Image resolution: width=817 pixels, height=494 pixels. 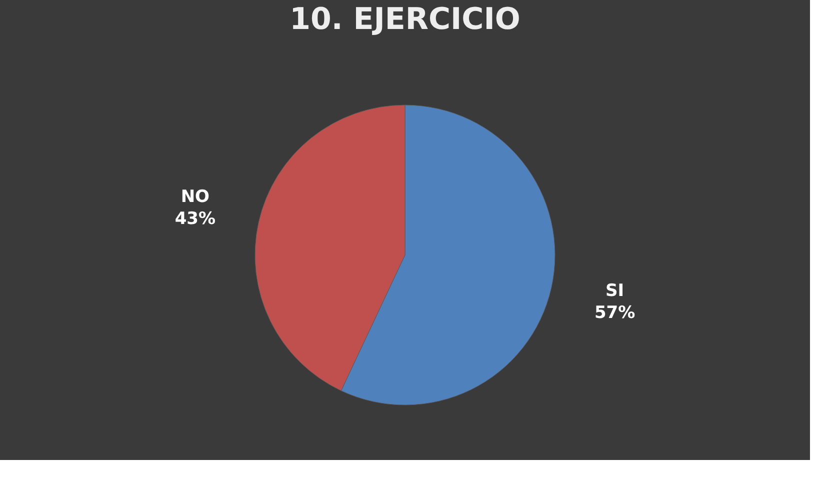 I want to click on slice-label: SI, so click(x=615, y=290).